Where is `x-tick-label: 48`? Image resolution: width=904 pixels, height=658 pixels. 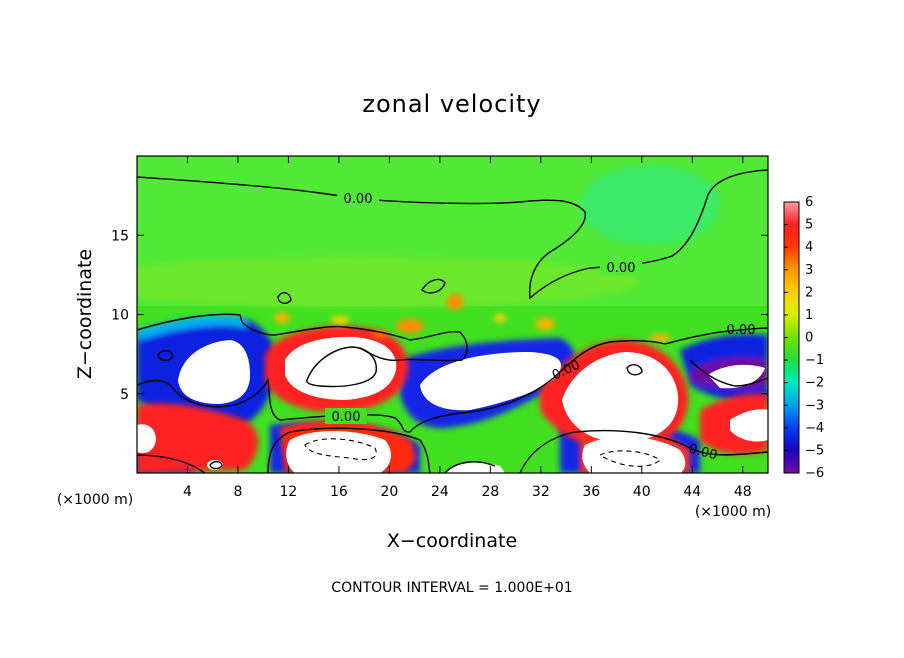 x-tick-label: 48 is located at coordinates (743, 492).